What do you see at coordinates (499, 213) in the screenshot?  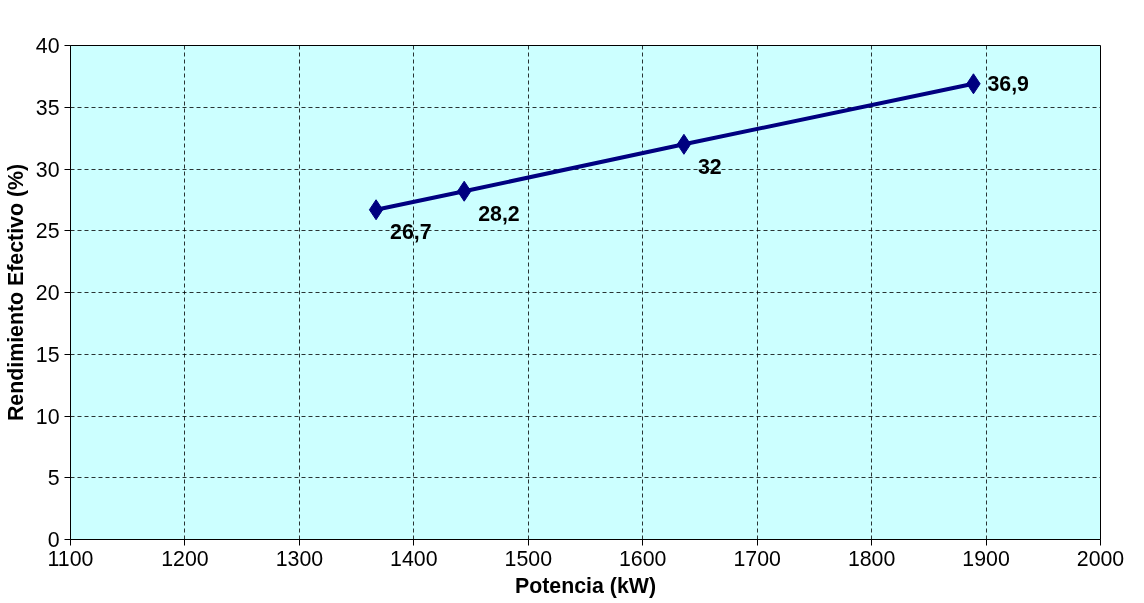 I see `data-label: 28,2` at bounding box center [499, 213].